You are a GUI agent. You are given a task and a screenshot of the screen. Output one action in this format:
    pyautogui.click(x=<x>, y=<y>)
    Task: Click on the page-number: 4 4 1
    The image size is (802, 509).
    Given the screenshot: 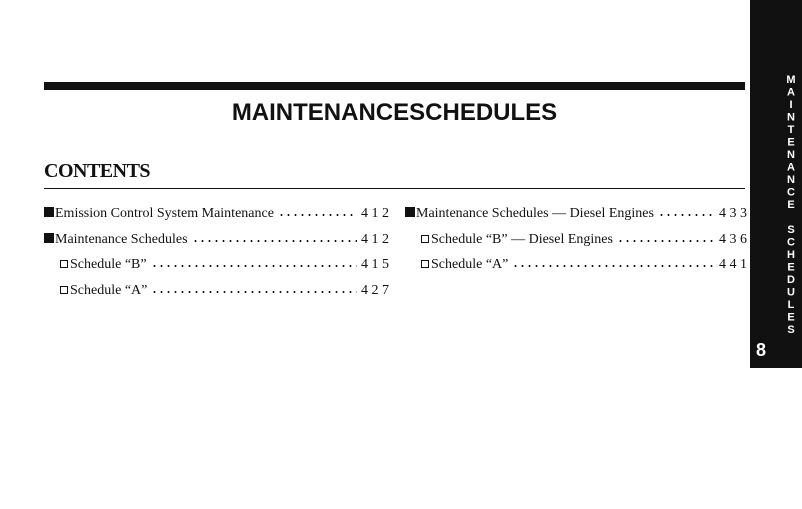 What is the action you would take?
    pyautogui.click(x=733, y=264)
    